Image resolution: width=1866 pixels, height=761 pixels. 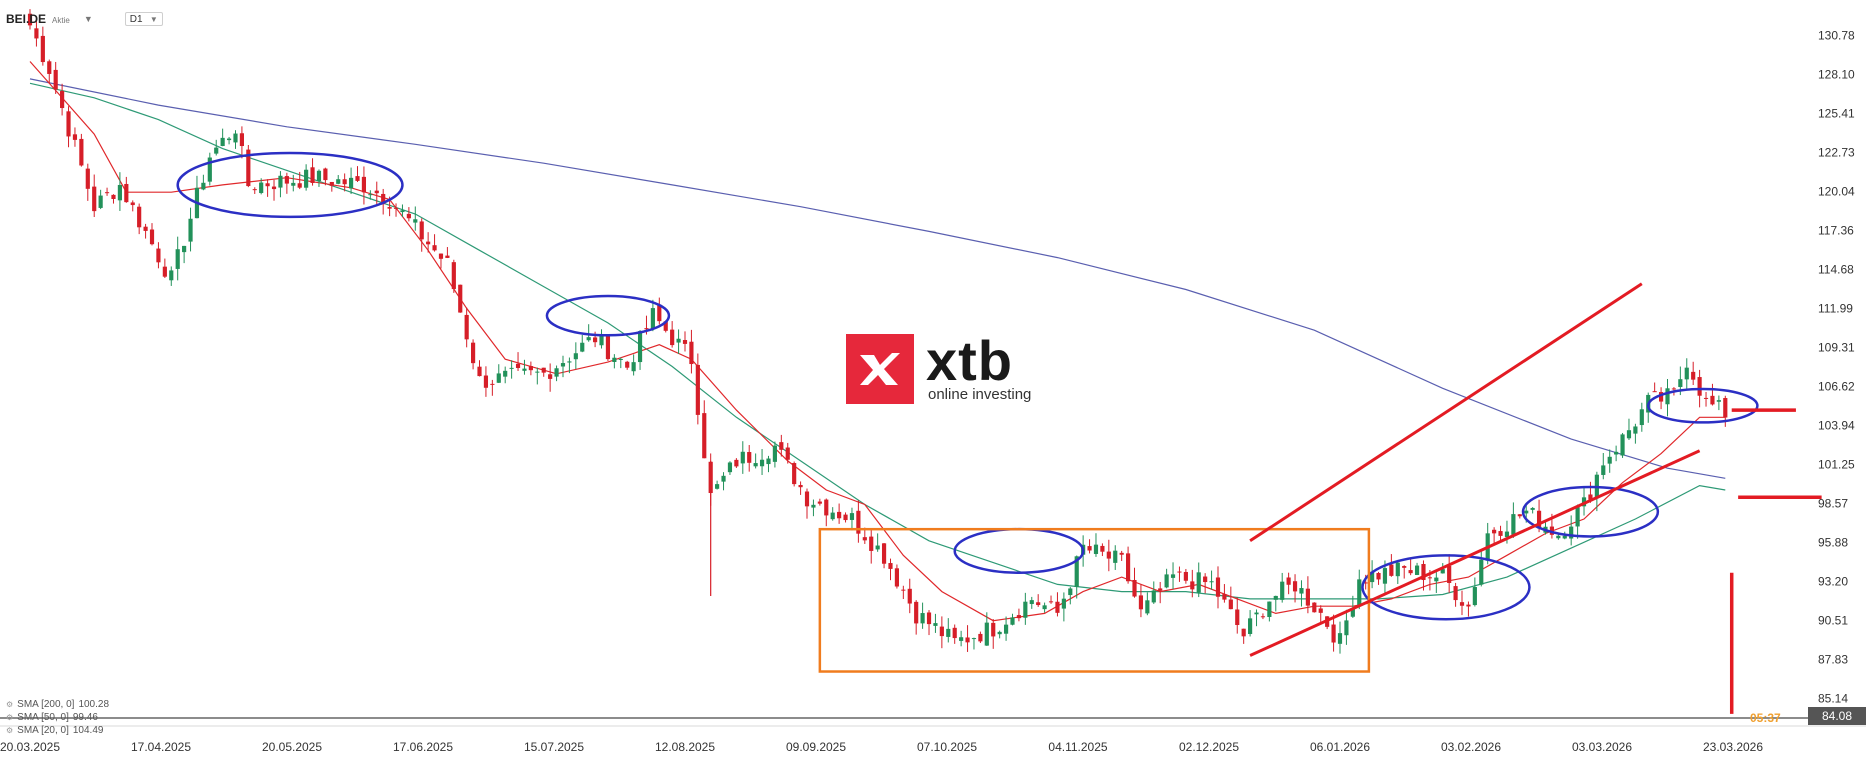 What do you see at coordinates (57, 730) in the screenshot?
I see `legend-item: ⚙ SMA [20, 0] 104.49` at bounding box center [57, 730].